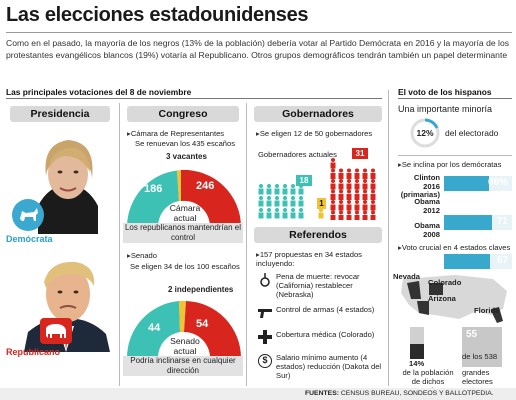 The width and height of the screenshot is (516, 400). What do you see at coordinates (183, 233) in the screenshot?
I see `camara-note: Los republicanos mantendrían el control` at bounding box center [183, 233].